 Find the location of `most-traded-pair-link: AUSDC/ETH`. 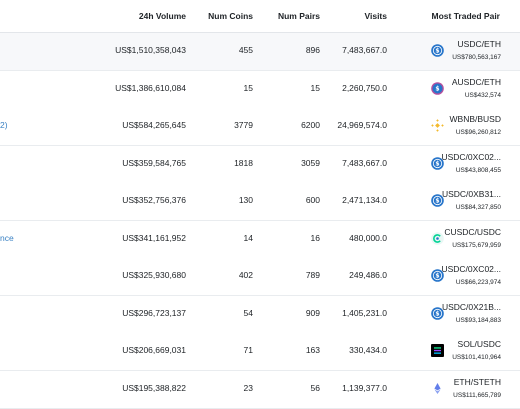

most-traded-pair-link: AUSDC/ETH is located at coordinates (476, 81).